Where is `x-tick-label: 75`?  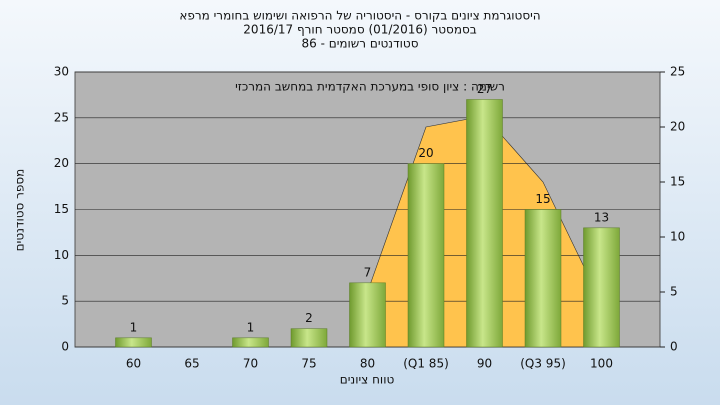 x-tick-label: 75 is located at coordinates (308, 364).